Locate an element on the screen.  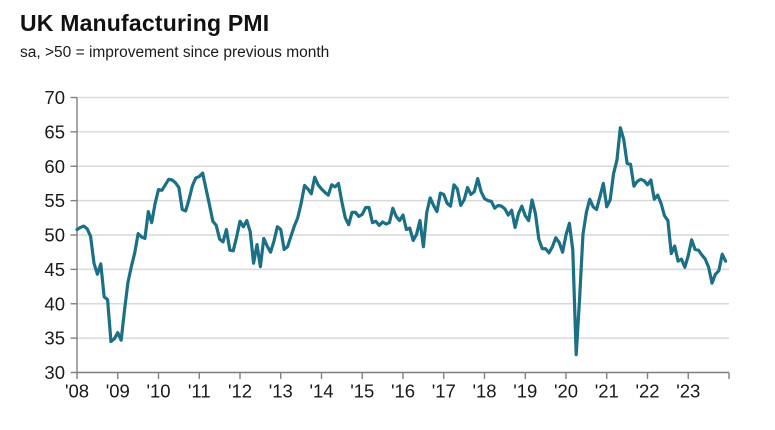
y-tick-label: 60 is located at coordinates (54, 166).